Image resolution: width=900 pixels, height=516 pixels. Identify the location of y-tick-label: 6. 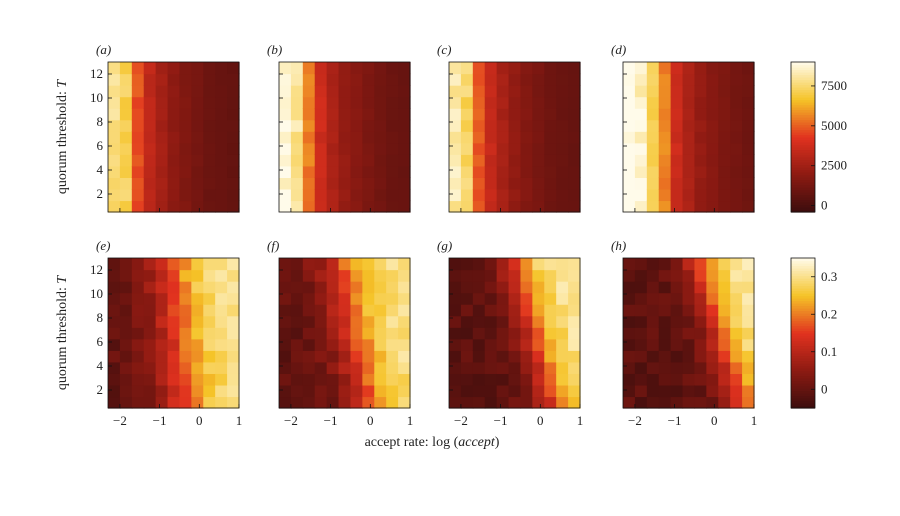
(100, 341).